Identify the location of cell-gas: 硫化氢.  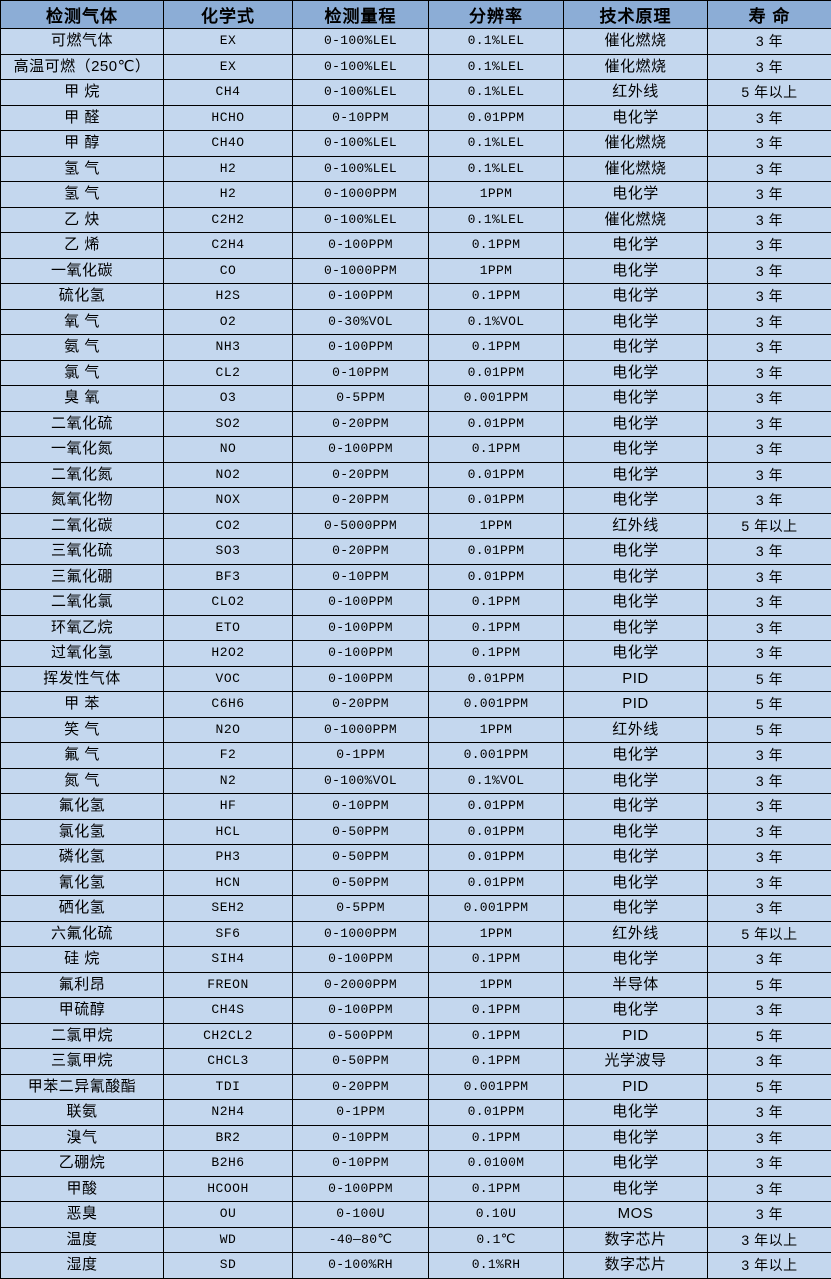
(82, 297).